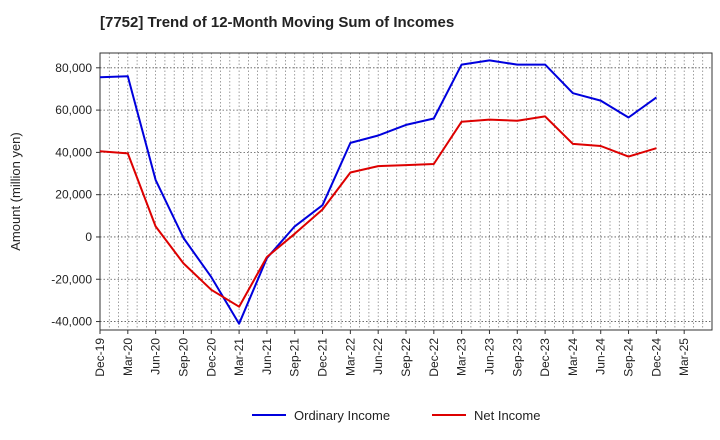 This screenshot has width=720, height=440. Describe the element at coordinates (462, 357) in the screenshot. I see `x-tick-label: Mar-23` at that location.